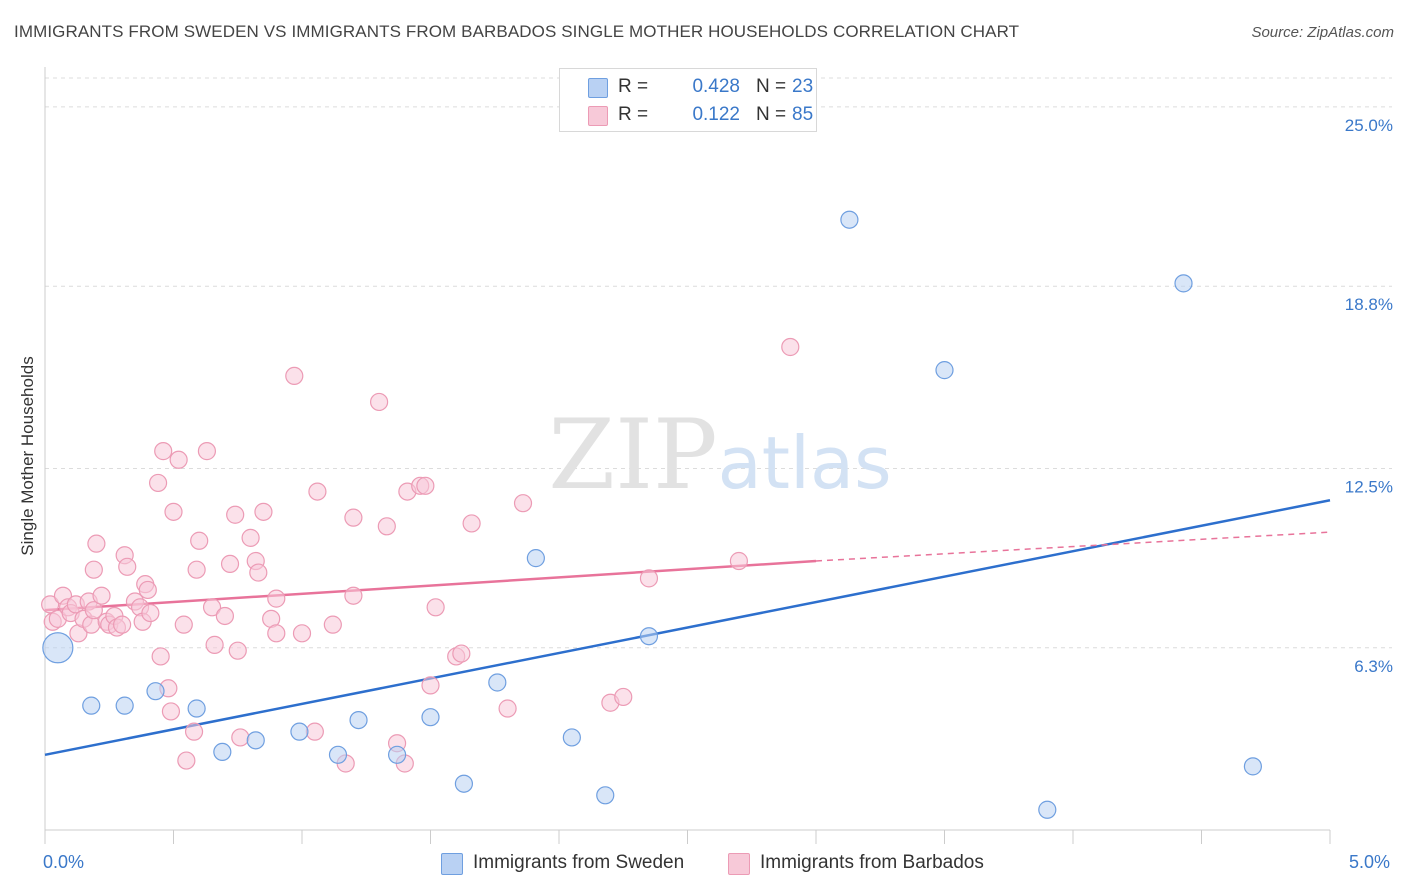 The image size is (1406, 892). Describe the element at coordinates (716, 114) in the screenshot. I see `legend-r-value: 0.122` at that location.